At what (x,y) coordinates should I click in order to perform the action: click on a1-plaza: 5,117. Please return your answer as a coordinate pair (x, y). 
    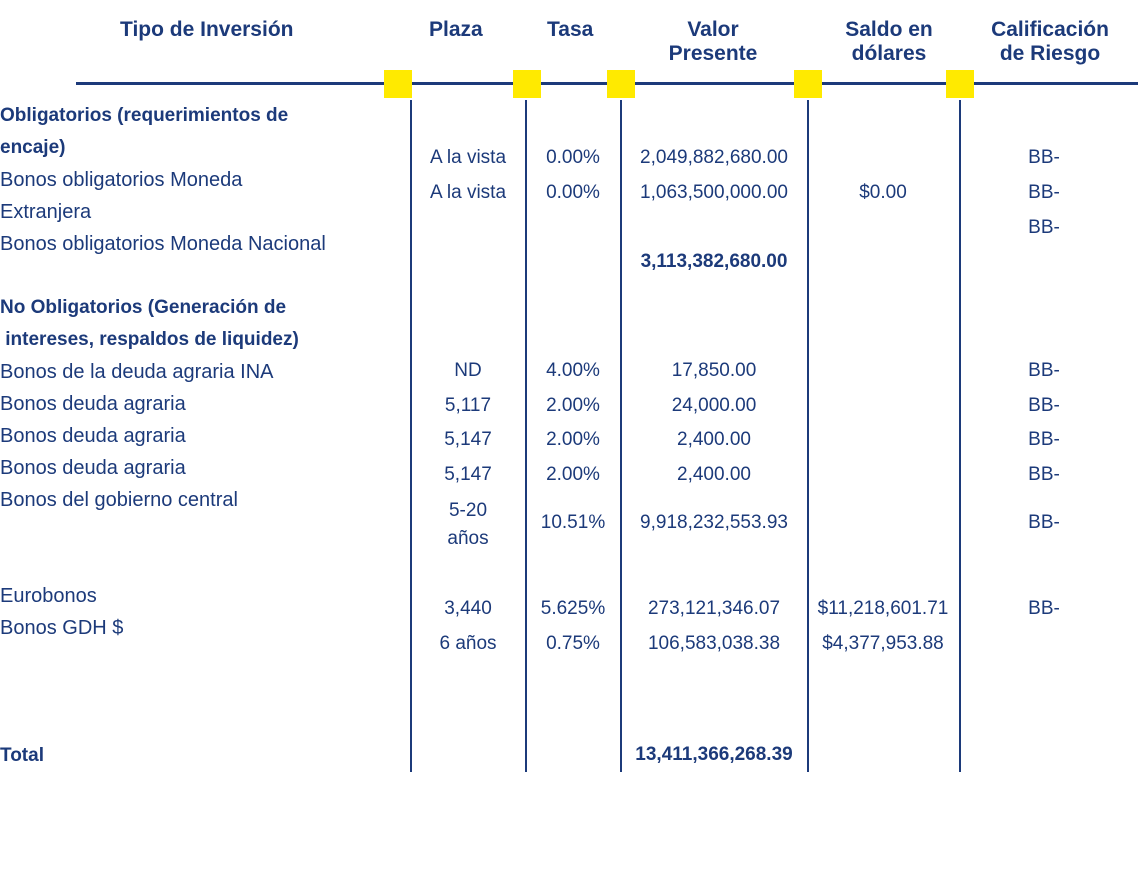
    Looking at the image, I should click on (468, 405).